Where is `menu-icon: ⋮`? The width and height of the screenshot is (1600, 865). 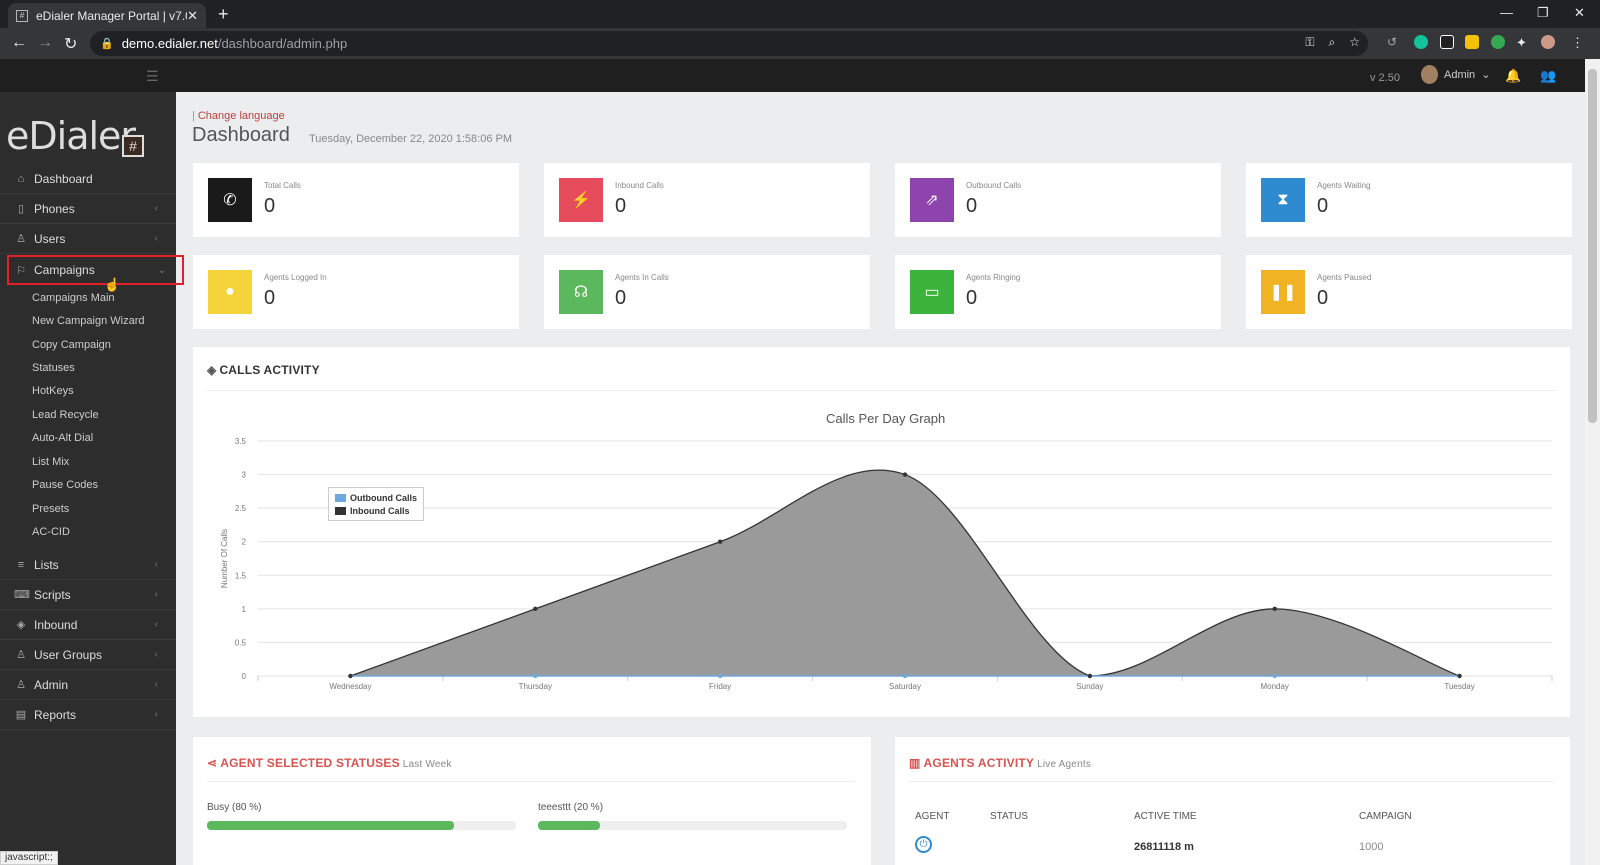
menu-icon: ⋮ is located at coordinates (1577, 42).